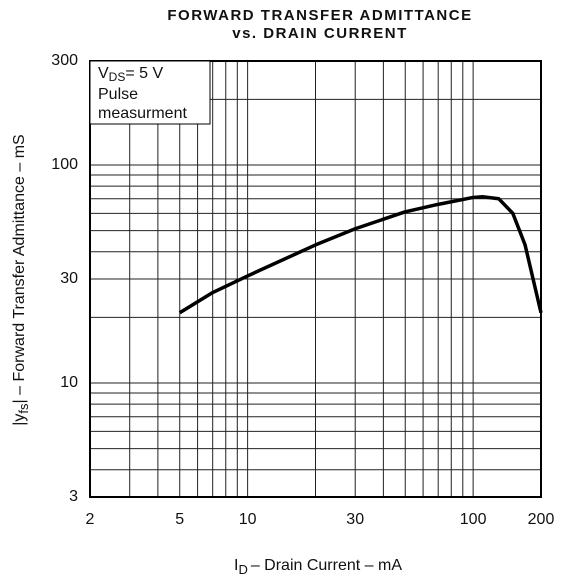 This screenshot has width=563, height=578. I want to click on annotation-box, so click(150, 92).